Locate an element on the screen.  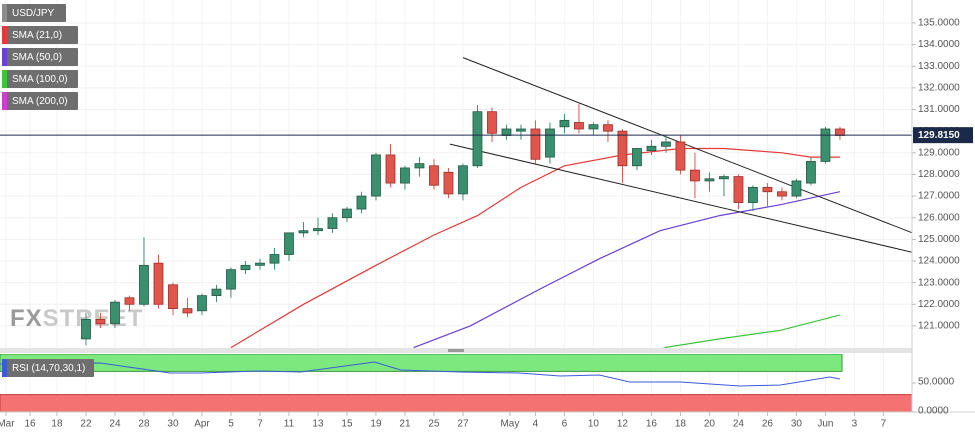
y-tick-label: 129.0000 is located at coordinates (939, 152).